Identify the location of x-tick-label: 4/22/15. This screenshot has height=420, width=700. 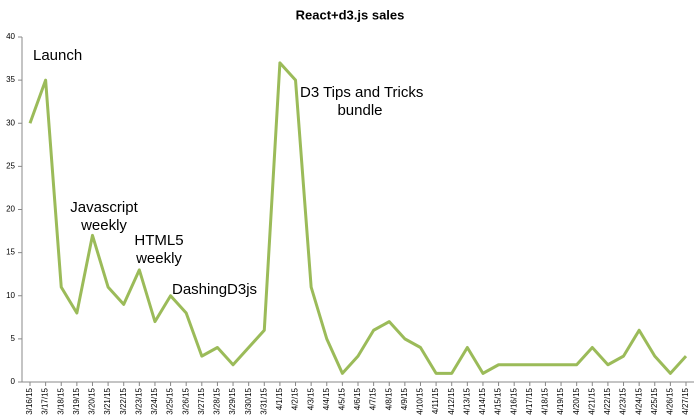
(607, 400).